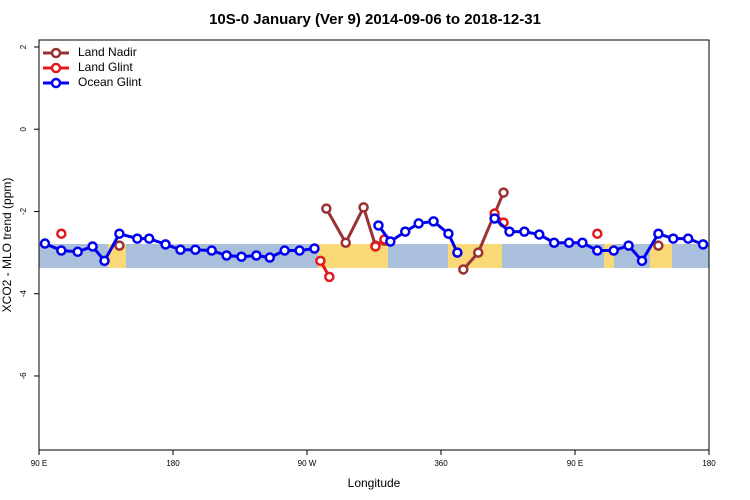 The width and height of the screenshot is (750, 500). I want to click on land-band, so click(609, 256).